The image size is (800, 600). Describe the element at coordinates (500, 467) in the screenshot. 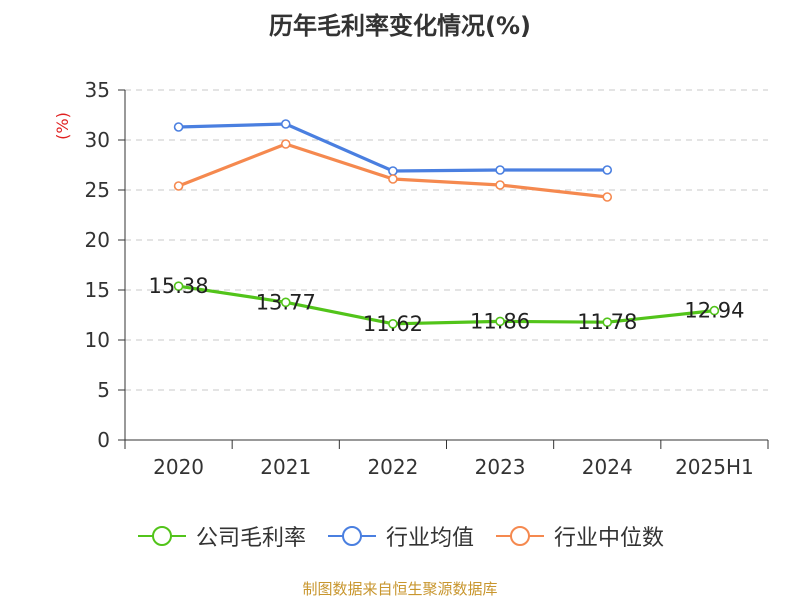

I see `x-tick-label: 2023` at that location.